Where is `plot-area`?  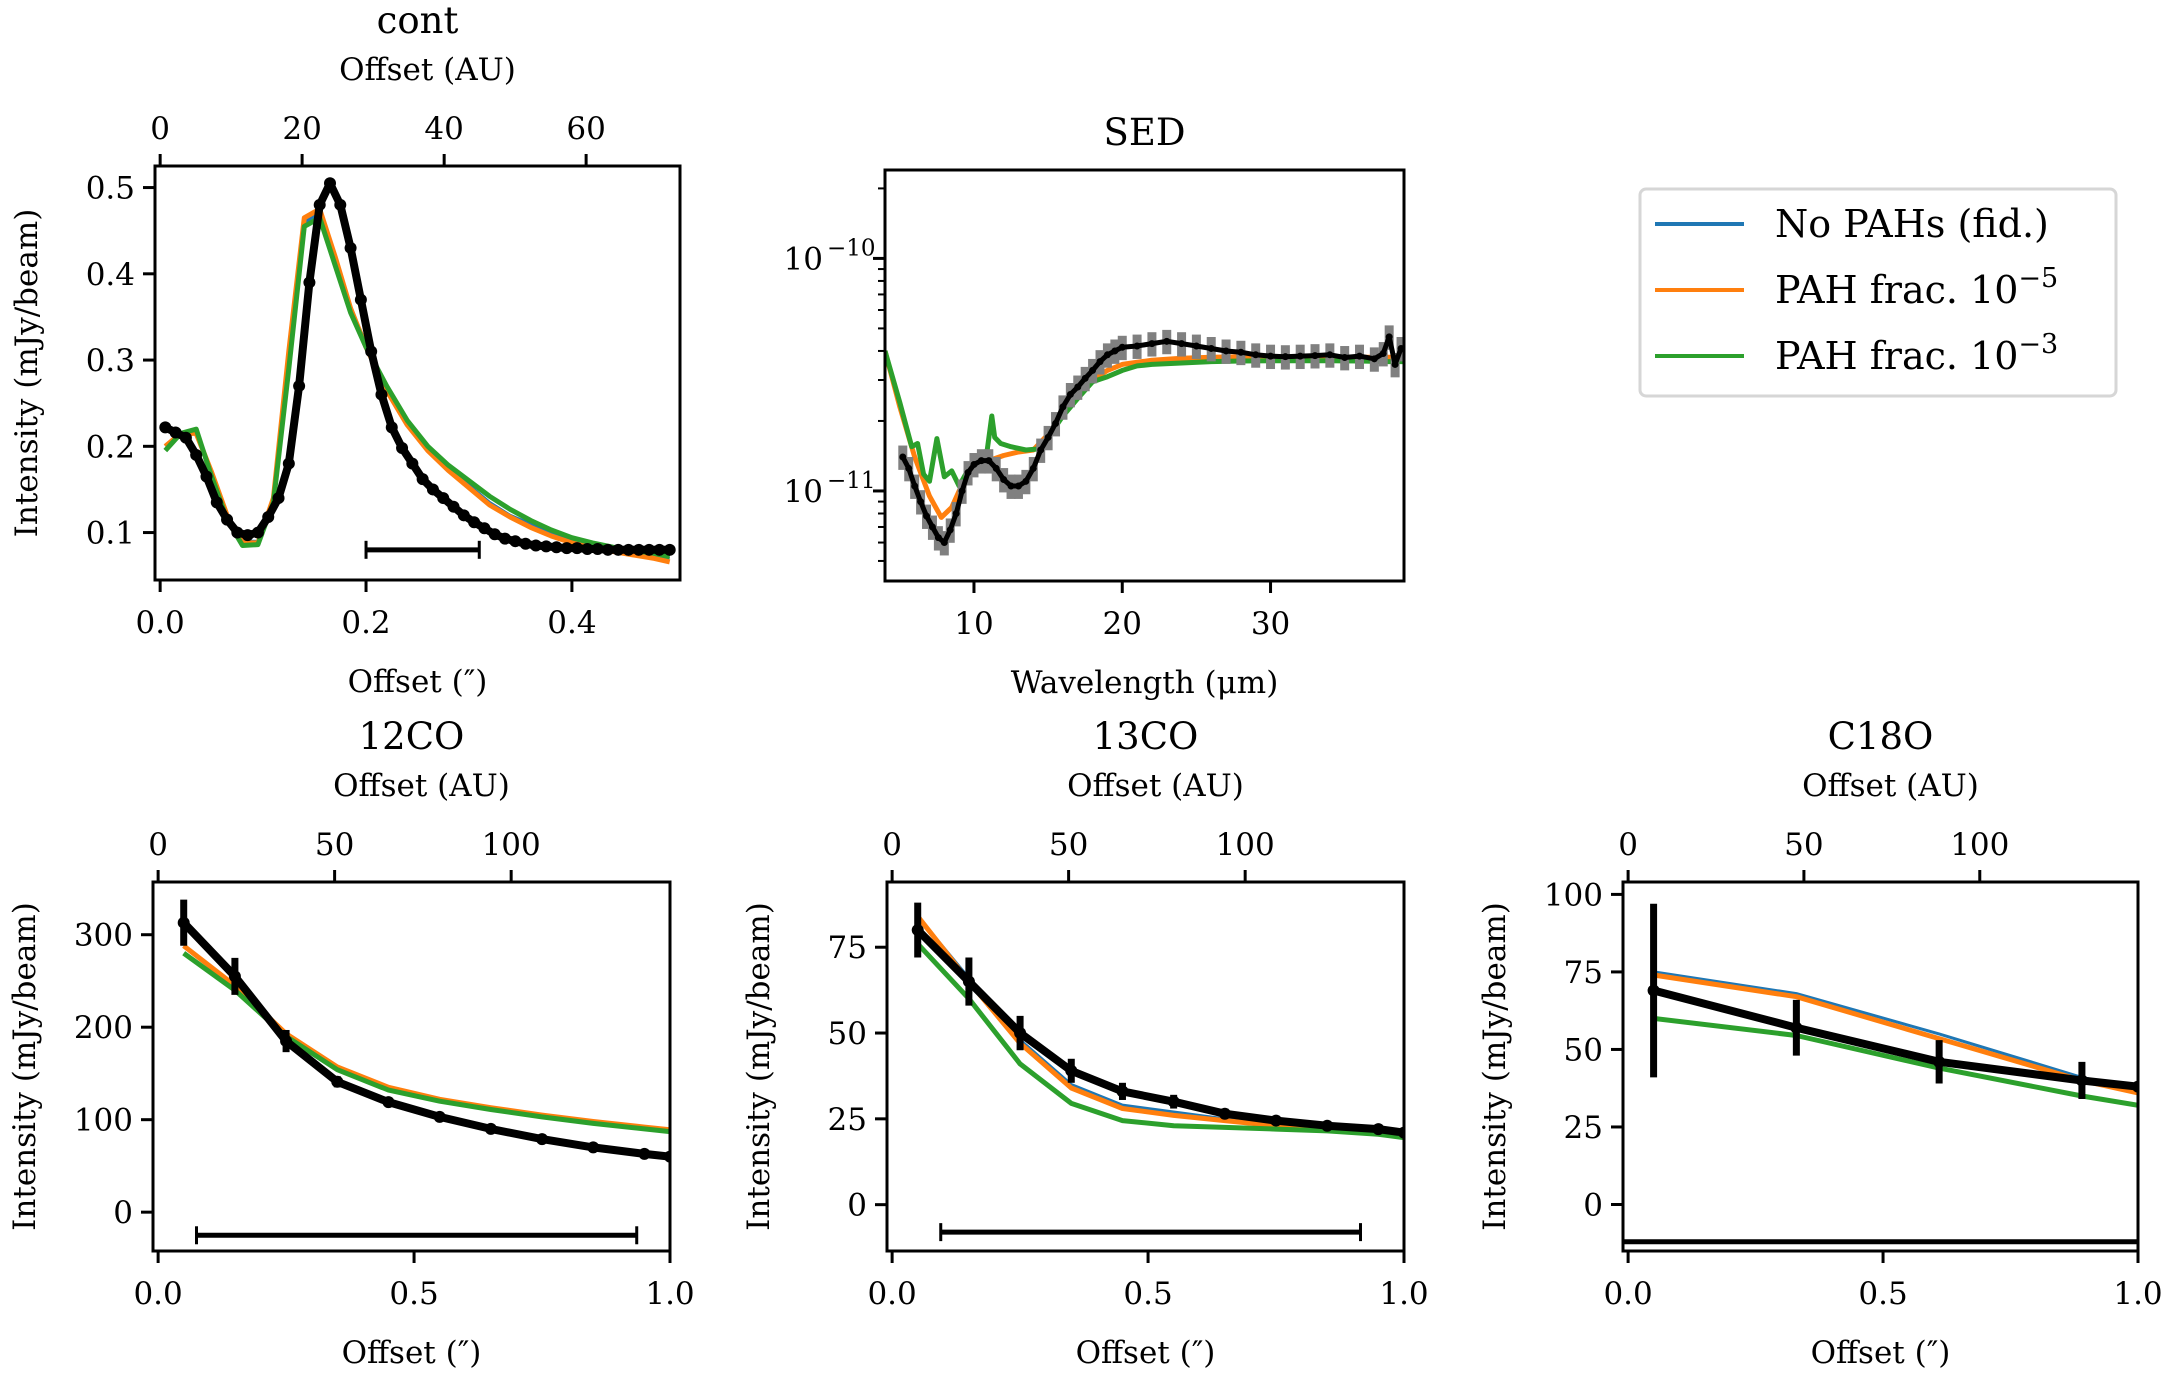
plot-area is located at coordinates (1144, 440).